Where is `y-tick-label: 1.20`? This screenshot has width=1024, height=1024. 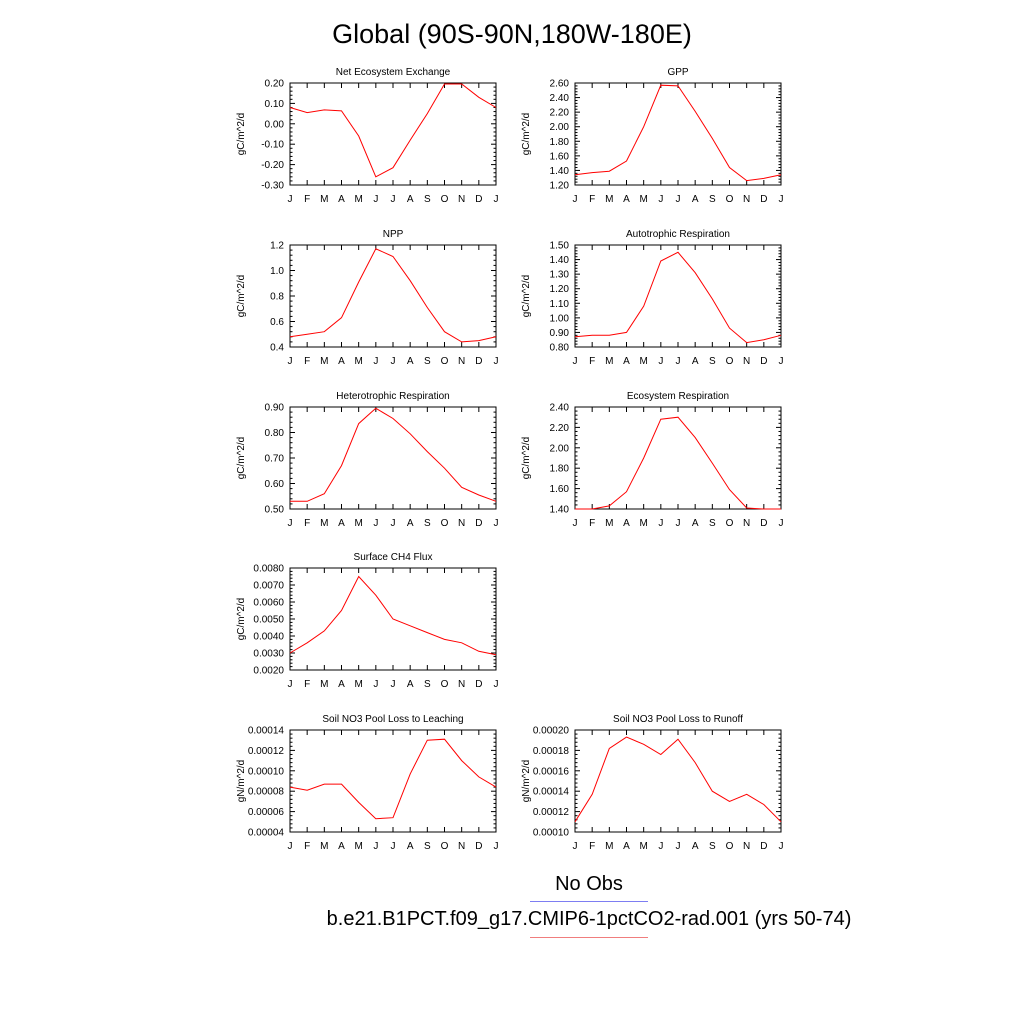
y-tick-label: 1.20 is located at coordinates (560, 289).